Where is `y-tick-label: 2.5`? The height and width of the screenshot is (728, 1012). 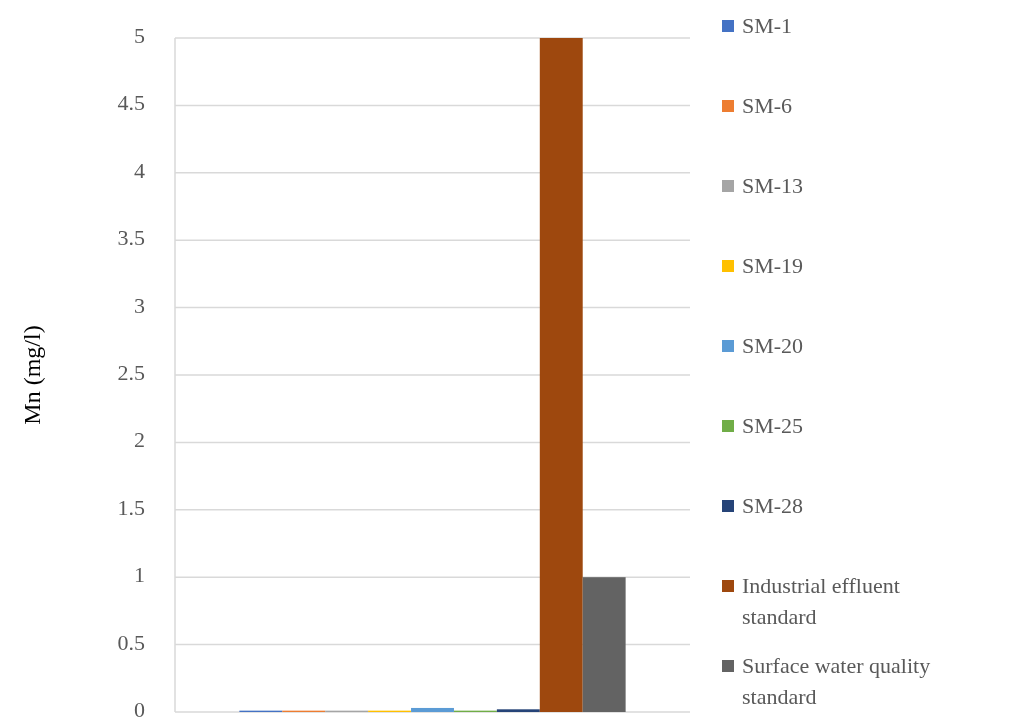
y-tick-label: 2.5 is located at coordinates (131, 373).